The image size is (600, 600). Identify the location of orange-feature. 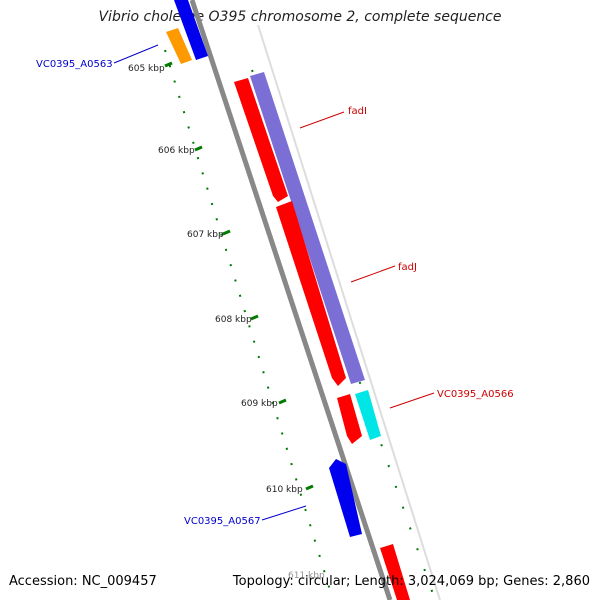
(179, 46).